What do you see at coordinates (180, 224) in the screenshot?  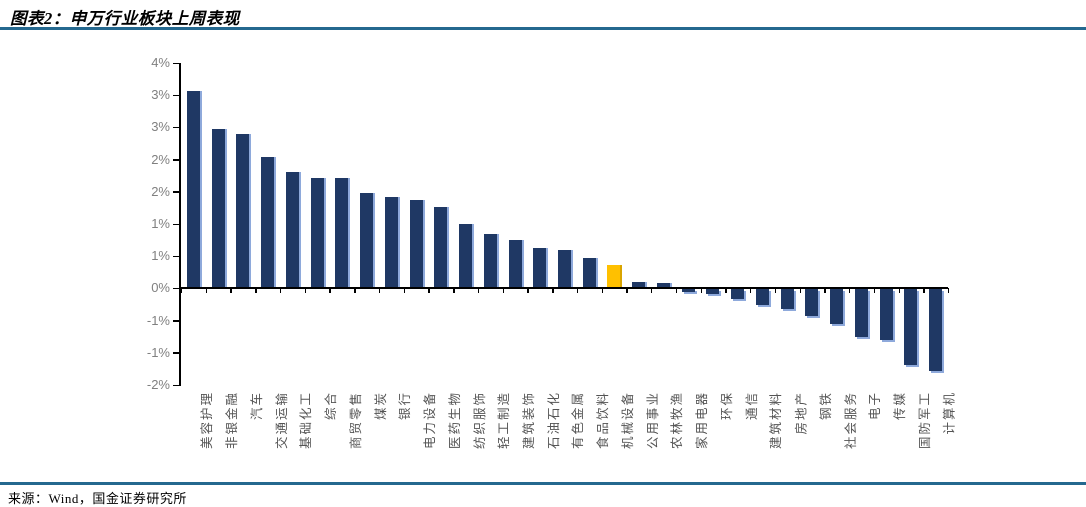 I see `y-axis-line` at bounding box center [180, 224].